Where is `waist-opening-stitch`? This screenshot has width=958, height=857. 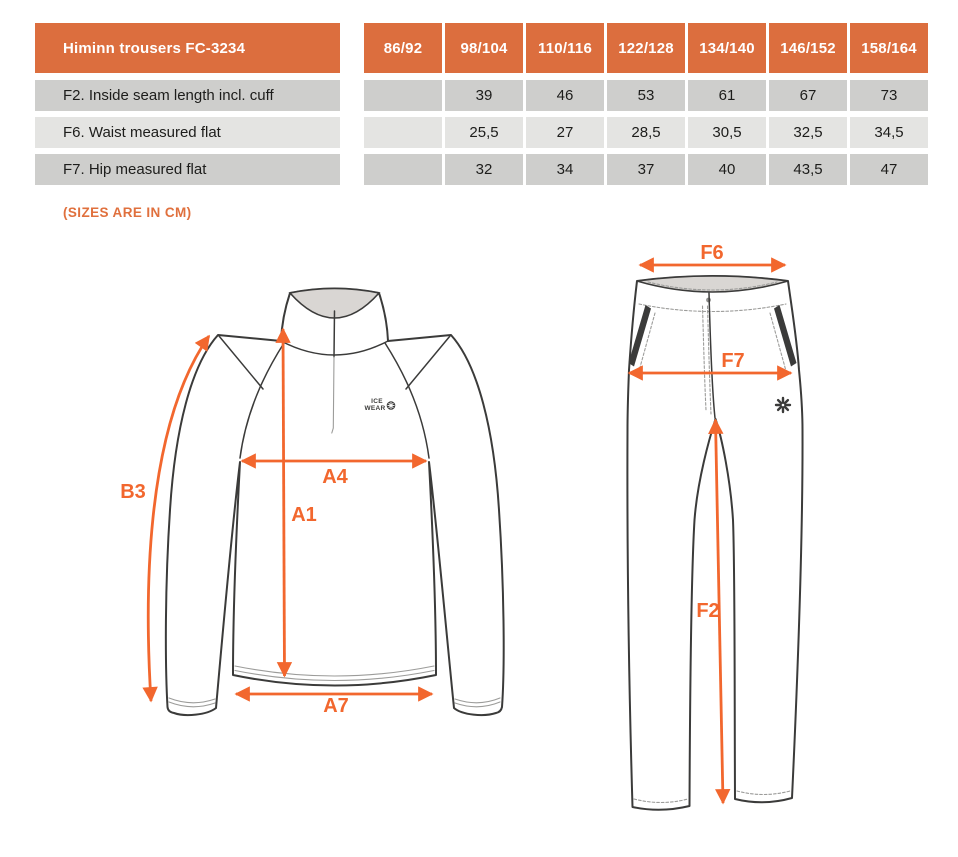
waist-opening-stitch is located at coordinates (712, 286).